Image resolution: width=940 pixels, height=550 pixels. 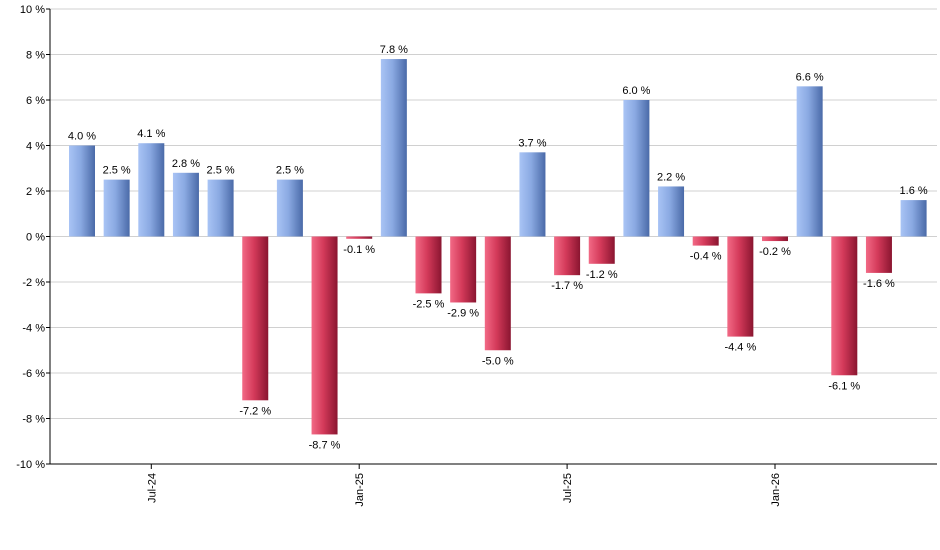 What do you see at coordinates (602, 275) in the screenshot?
I see `data-label: -1.2 %` at bounding box center [602, 275].